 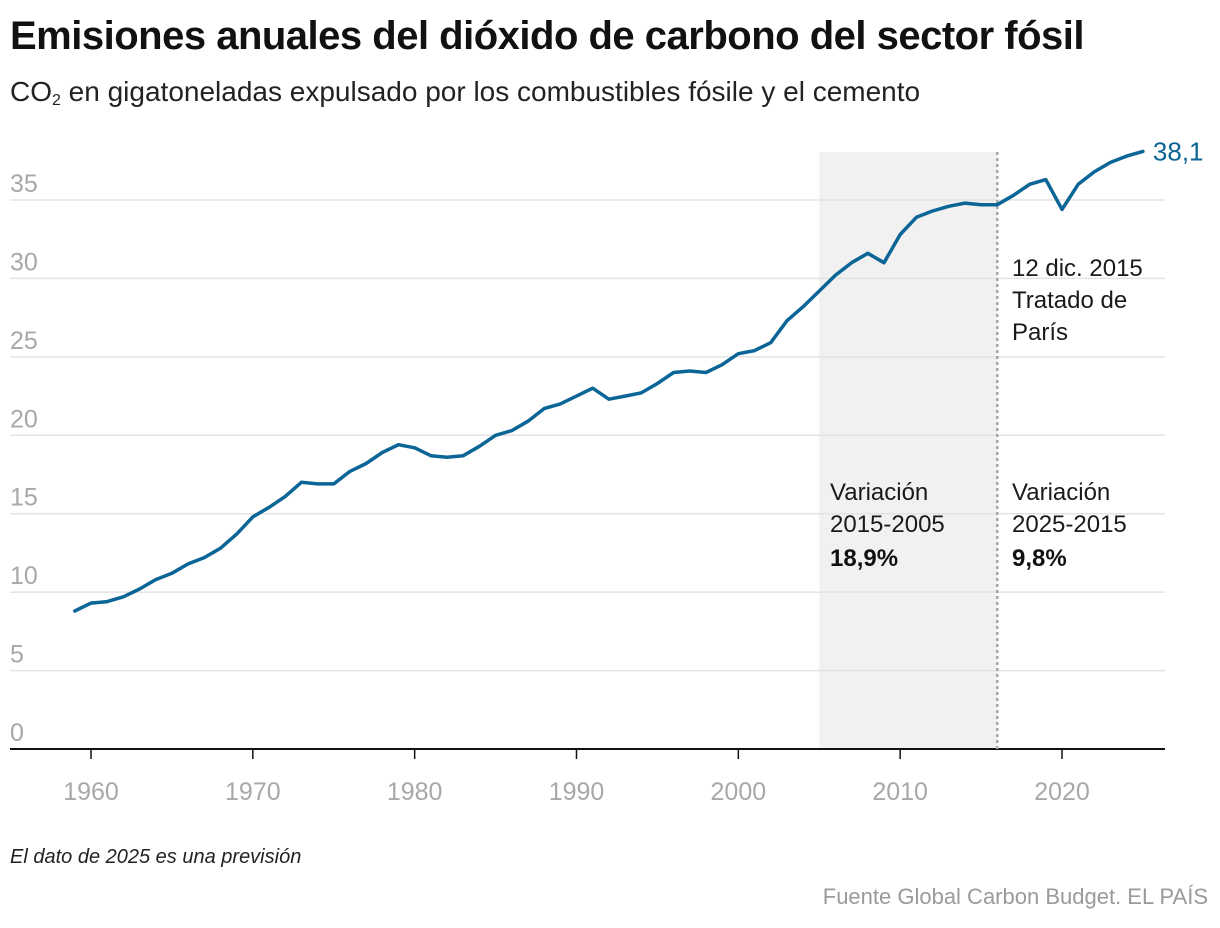 I want to click on y-tick-0: 0, so click(x=17, y=733).